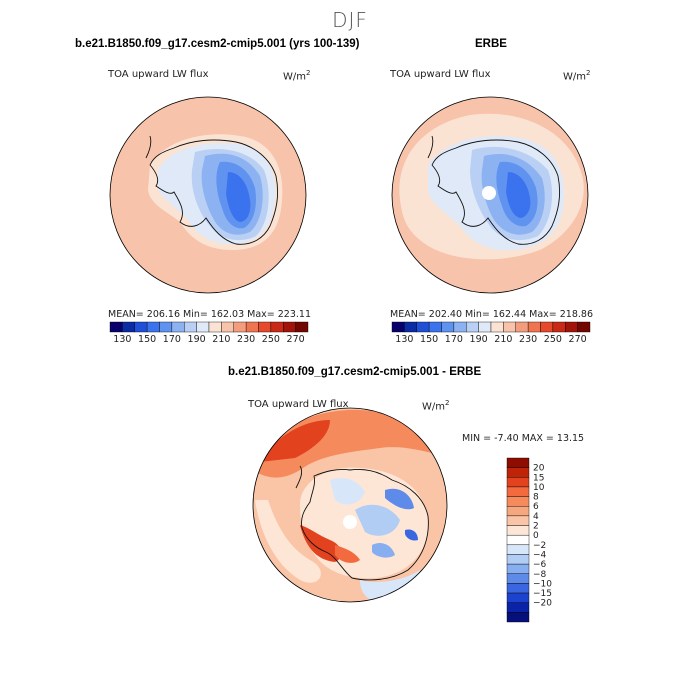 This screenshot has width=700, height=700. What do you see at coordinates (542, 604) in the screenshot?
I see `colorbar-tick-label: −20` at bounding box center [542, 604].